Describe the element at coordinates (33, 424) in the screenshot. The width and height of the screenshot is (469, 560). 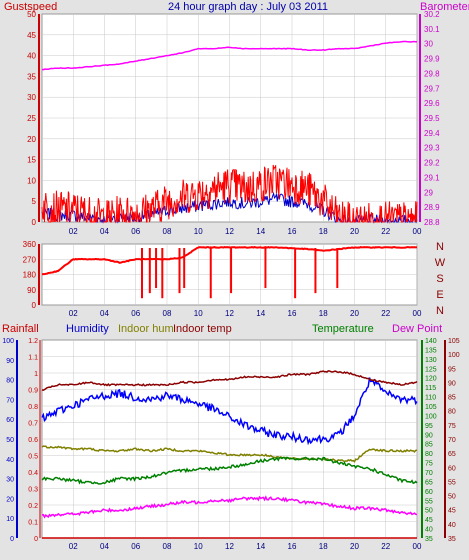
I see `rain-tick-label: 0.7` at that location.